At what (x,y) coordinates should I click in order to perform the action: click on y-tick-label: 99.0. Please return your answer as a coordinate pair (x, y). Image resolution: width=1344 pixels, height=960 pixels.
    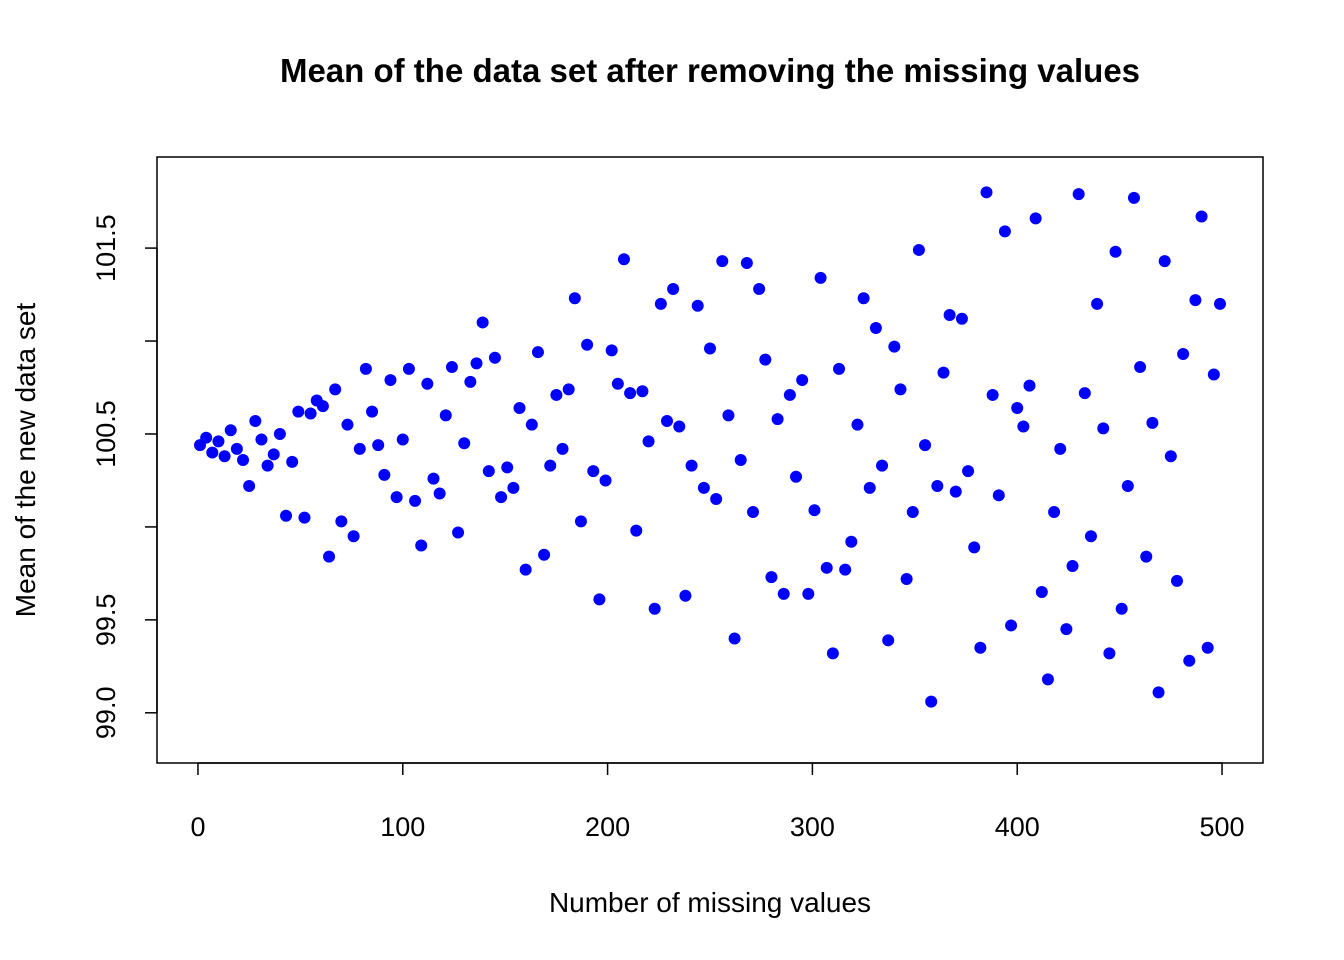
    Looking at the image, I should click on (106, 713).